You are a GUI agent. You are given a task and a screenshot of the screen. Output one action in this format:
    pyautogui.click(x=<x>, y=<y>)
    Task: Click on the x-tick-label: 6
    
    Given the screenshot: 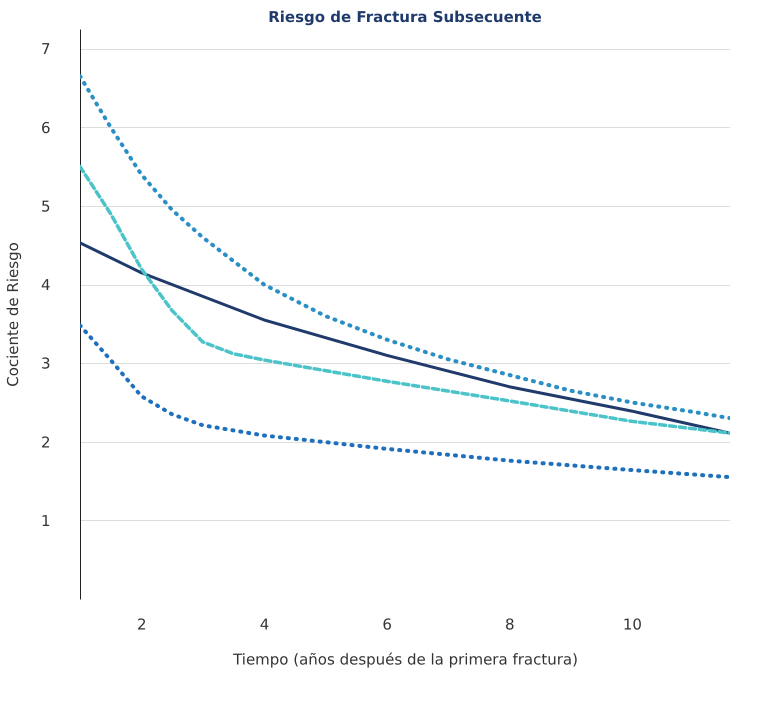 What is the action you would take?
    pyautogui.click(x=387, y=625)
    